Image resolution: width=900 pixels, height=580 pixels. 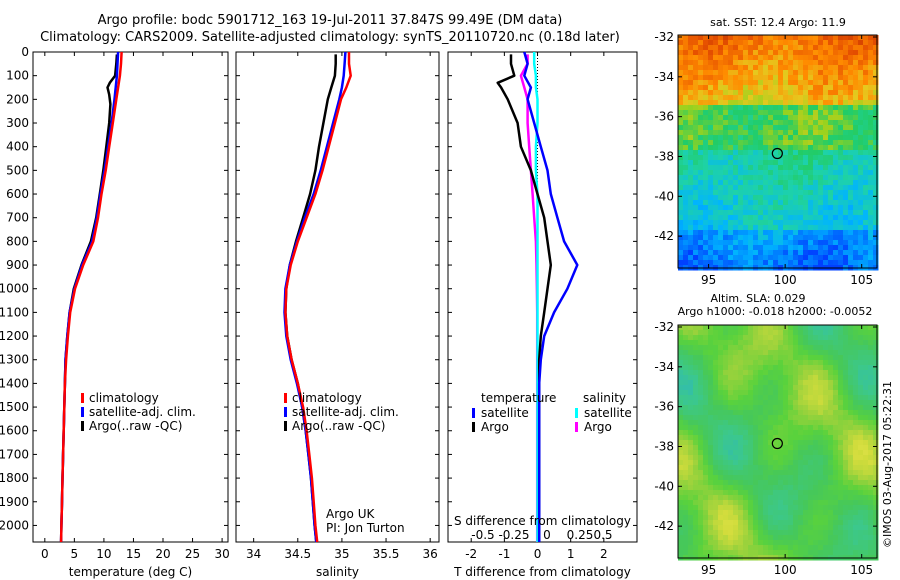 What do you see at coordinates (473, 427) in the screenshot?
I see `difference-legend-swatch` at bounding box center [473, 427].